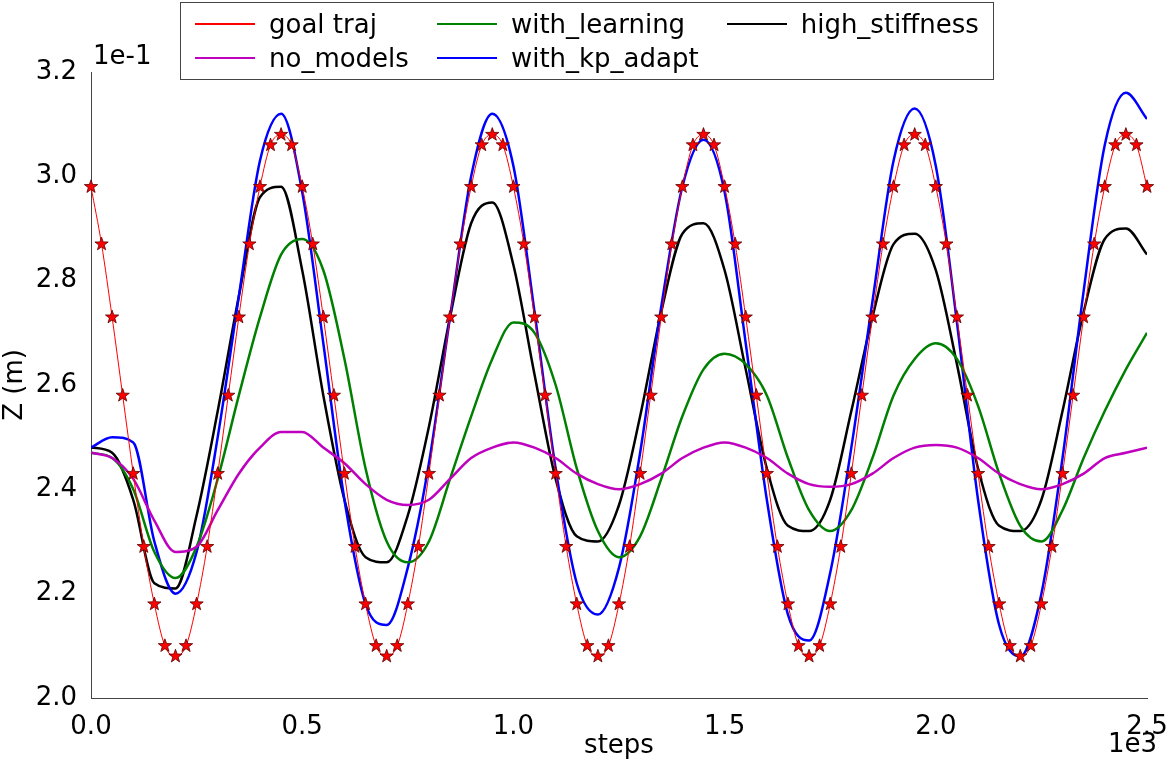 The width and height of the screenshot is (1176, 762). I want to click on y-tick-label: 2.6, so click(56, 382).